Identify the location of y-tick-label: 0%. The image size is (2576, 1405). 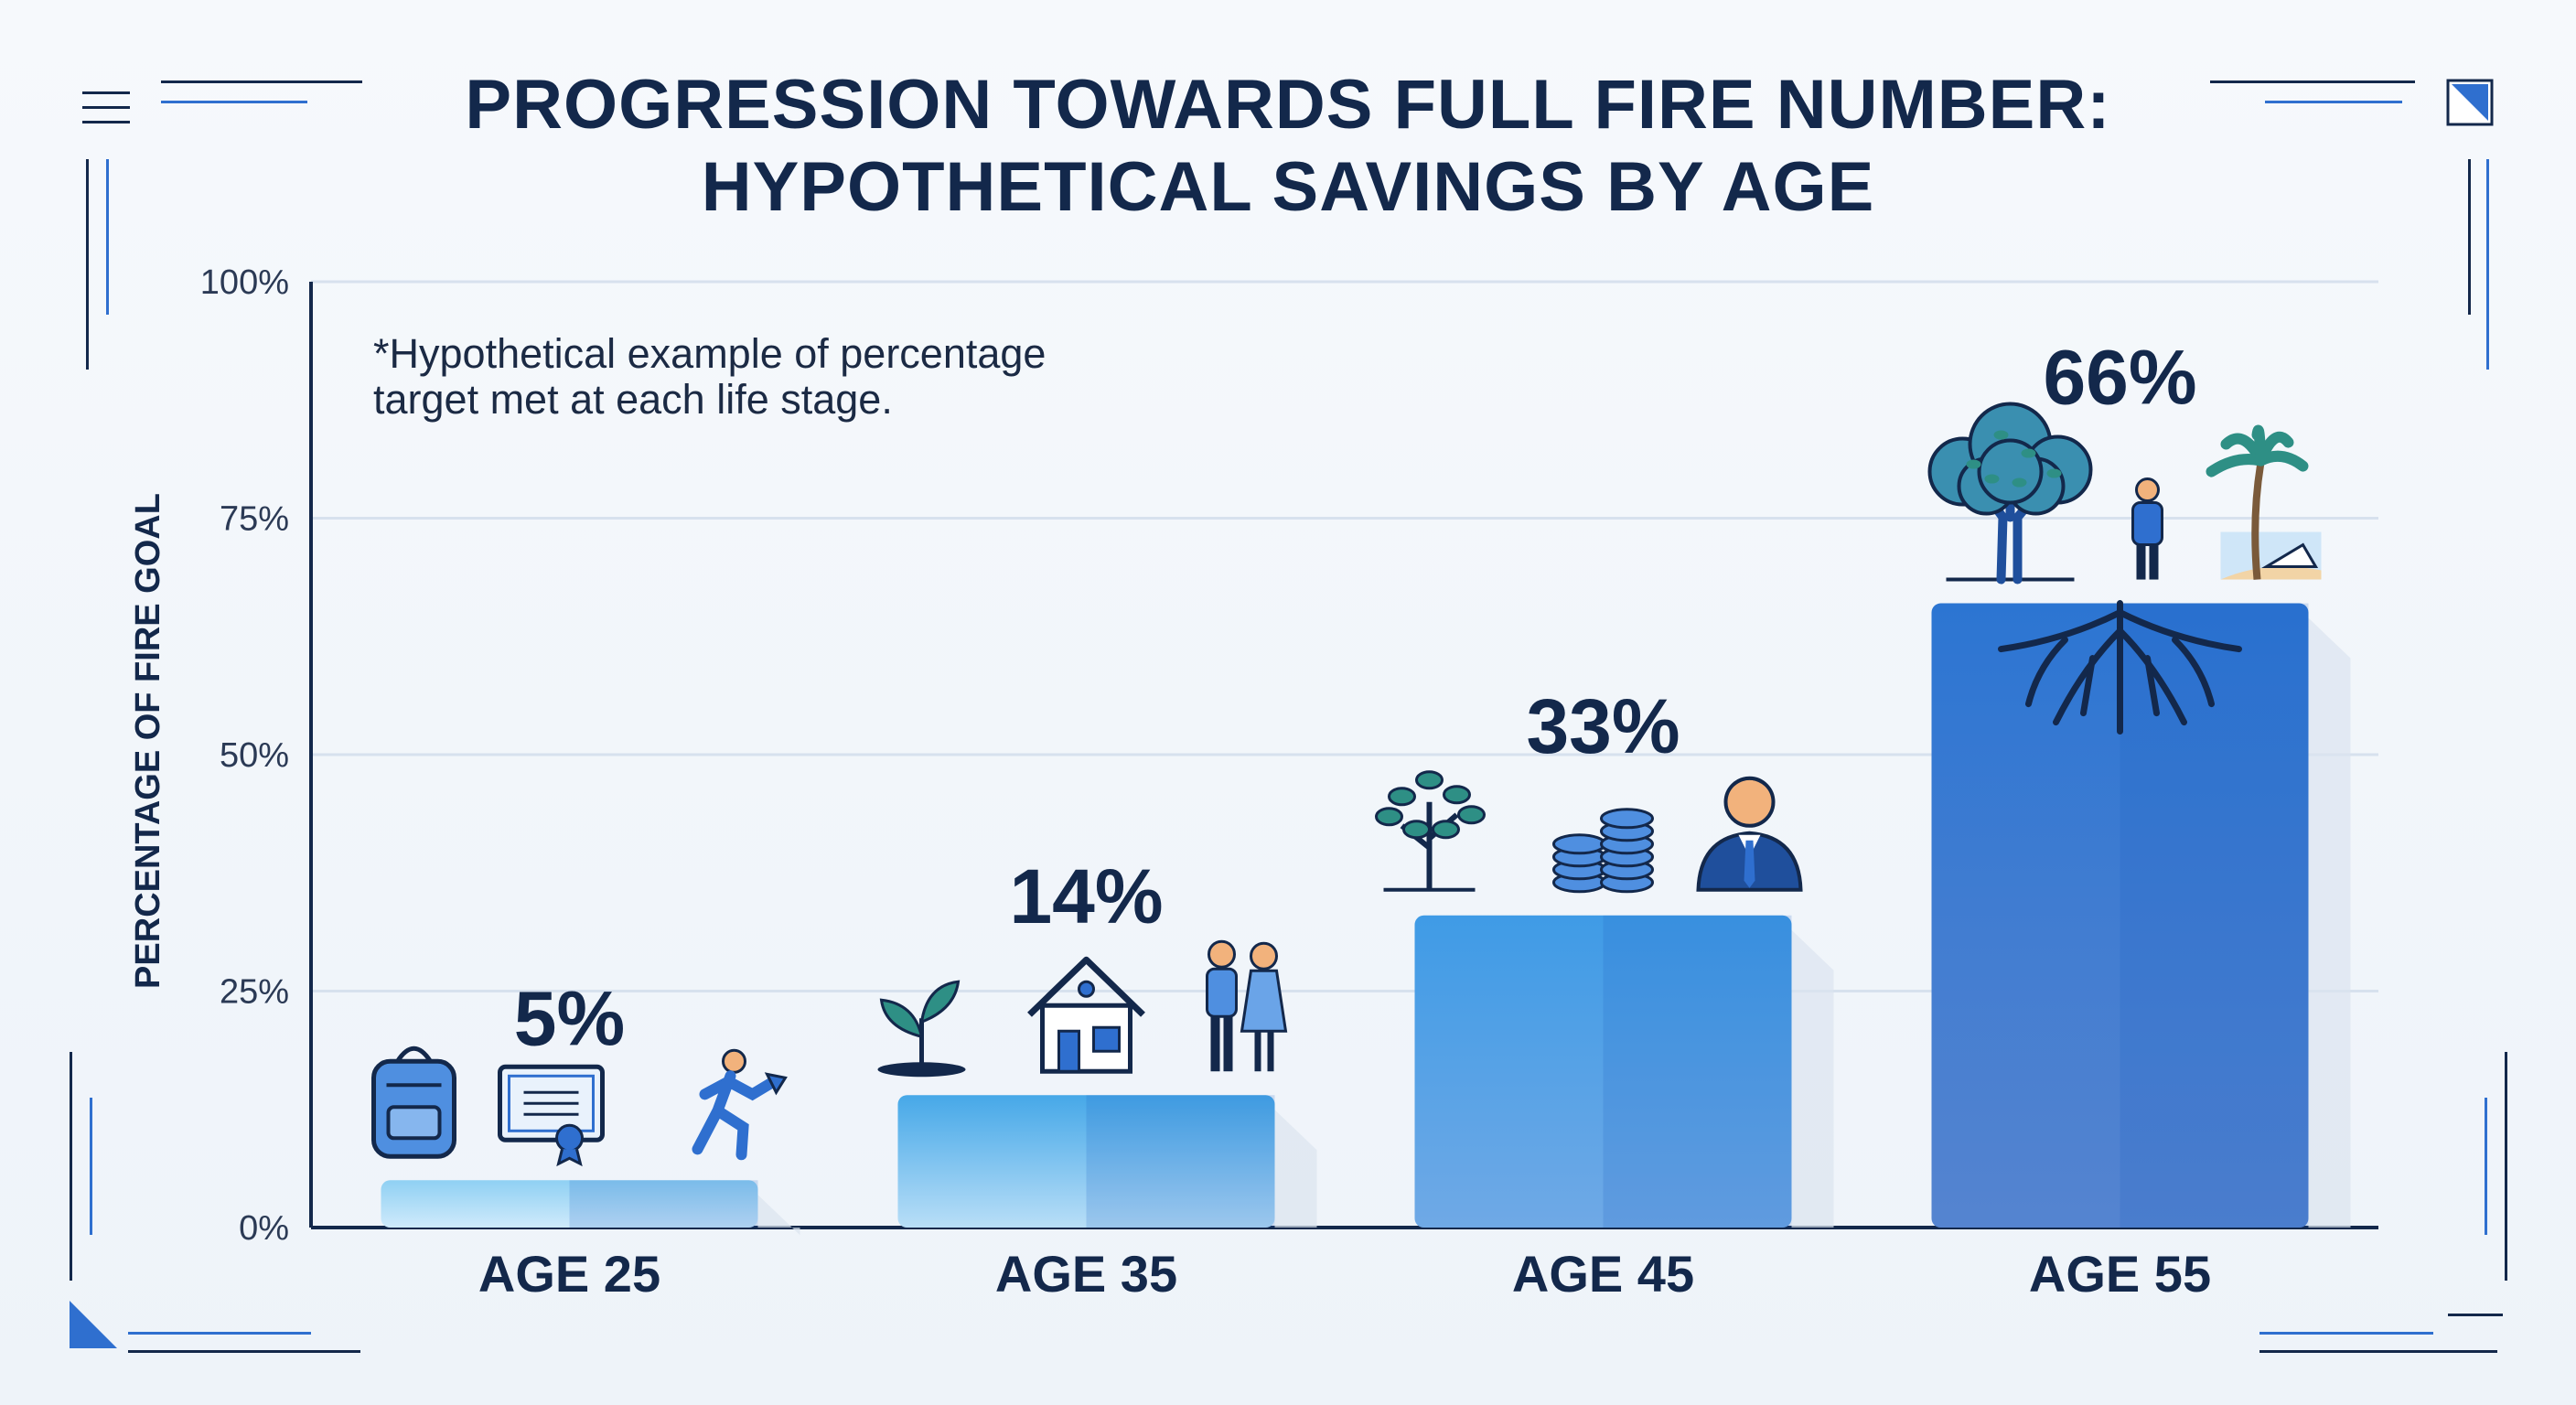
(264, 1228).